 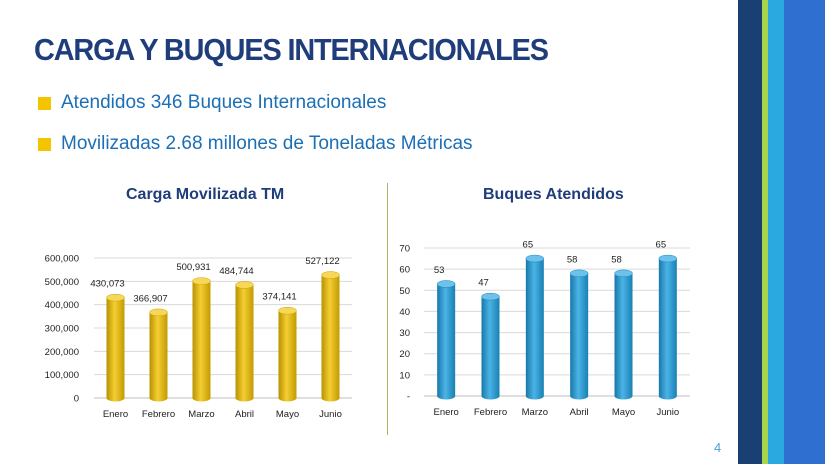 What do you see at coordinates (76, 399) in the screenshot?
I see `y-tick-label: 0` at bounding box center [76, 399].